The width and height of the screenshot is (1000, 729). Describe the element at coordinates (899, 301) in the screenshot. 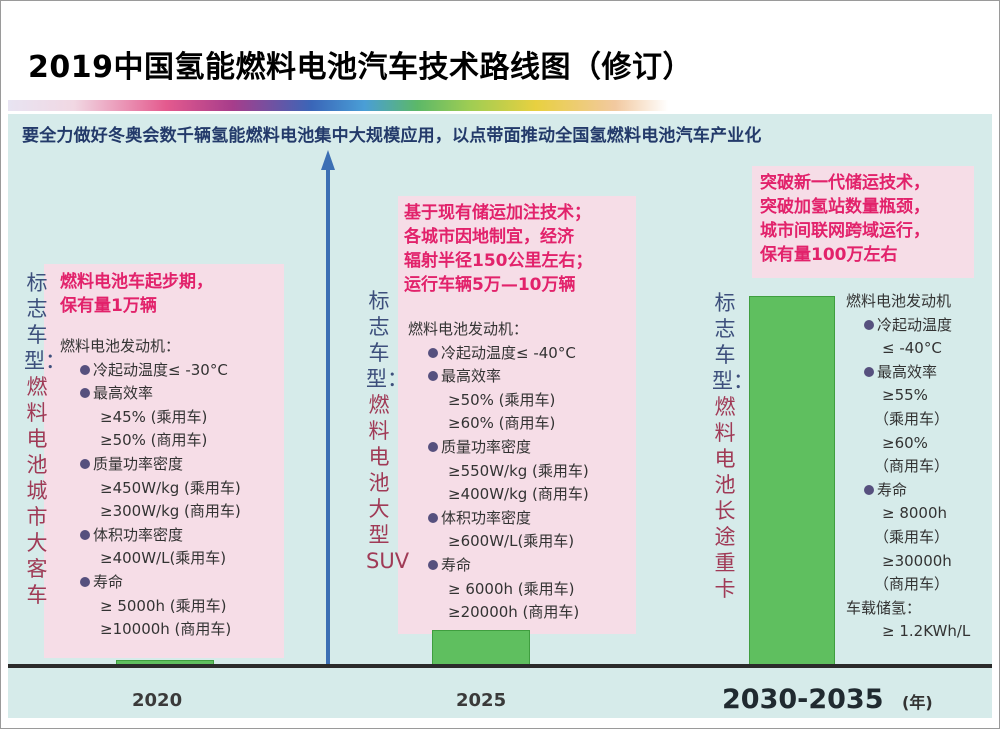

I see `specs-title: 燃料电池发动机` at that location.